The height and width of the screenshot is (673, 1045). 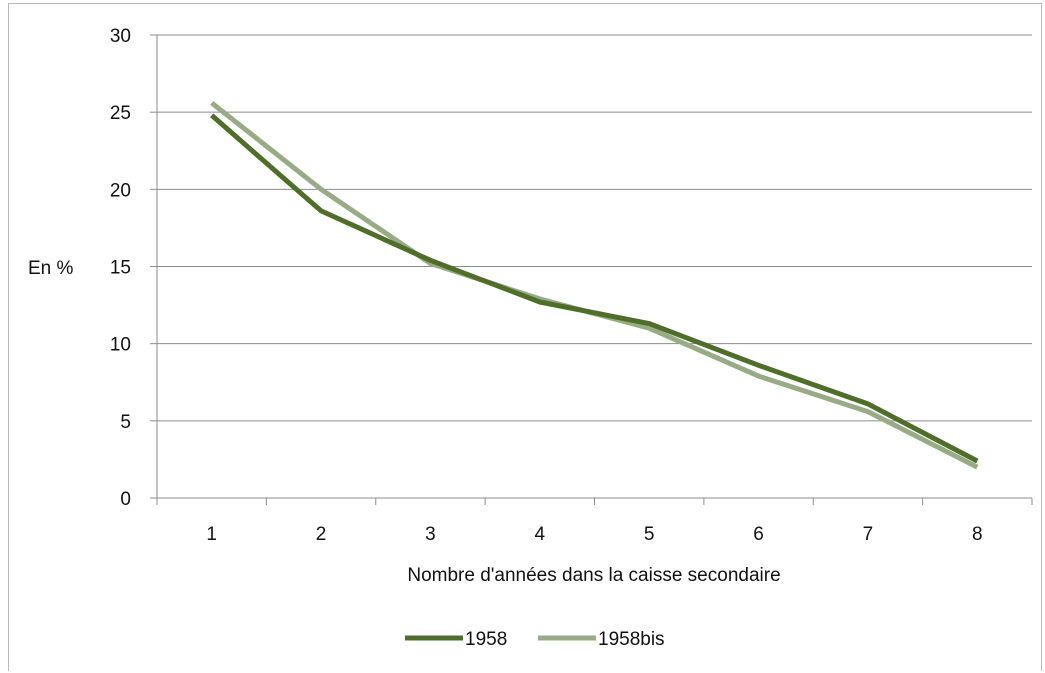 What do you see at coordinates (120, 345) in the screenshot?
I see `y-tick-label: 10` at bounding box center [120, 345].